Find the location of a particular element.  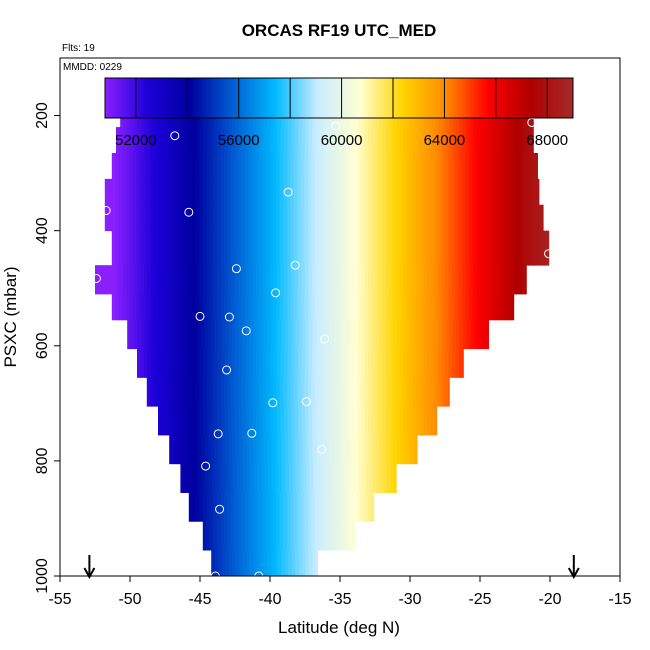

x-tick-label: -15 is located at coordinates (619, 599).